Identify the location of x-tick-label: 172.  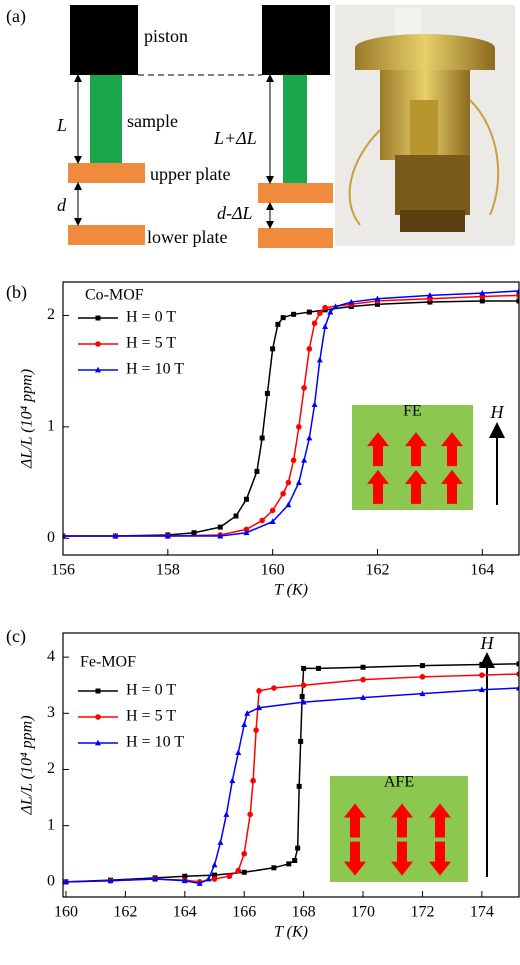
(422, 912).